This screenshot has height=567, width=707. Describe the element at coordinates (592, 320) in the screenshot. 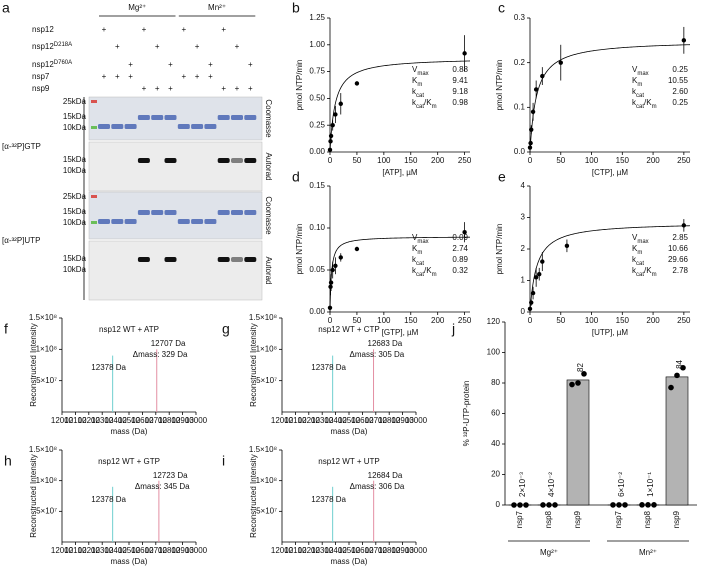

I see `x-tick-label: 100` at that location.